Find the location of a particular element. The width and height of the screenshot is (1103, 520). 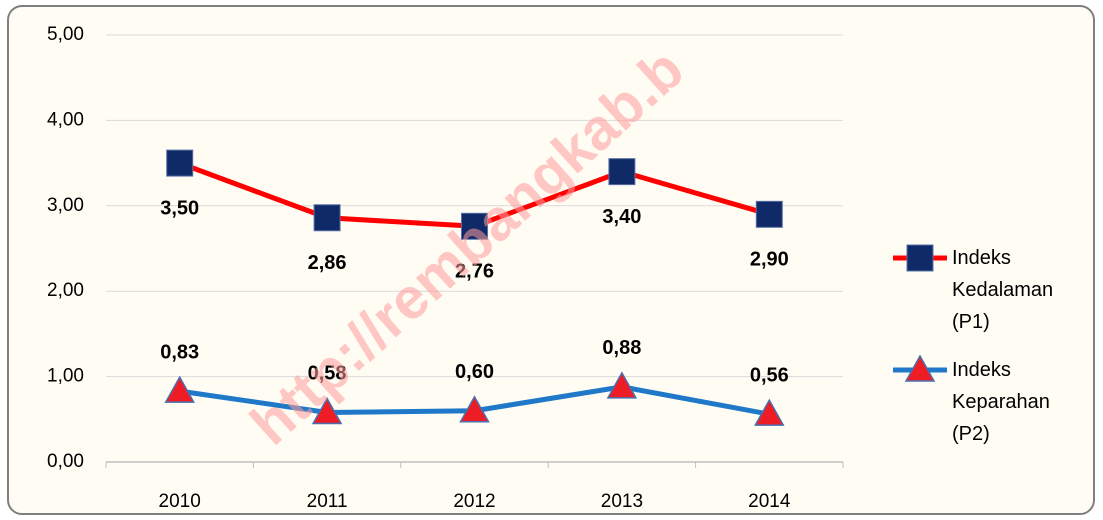

data-label: 0,83 is located at coordinates (179, 352).